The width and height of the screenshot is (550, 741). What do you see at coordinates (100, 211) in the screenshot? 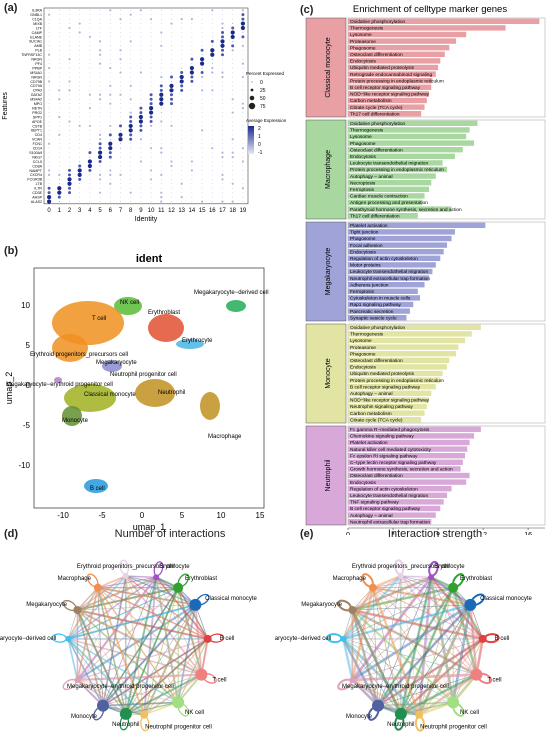
I see `identity-tick: 5` at bounding box center [100, 211].